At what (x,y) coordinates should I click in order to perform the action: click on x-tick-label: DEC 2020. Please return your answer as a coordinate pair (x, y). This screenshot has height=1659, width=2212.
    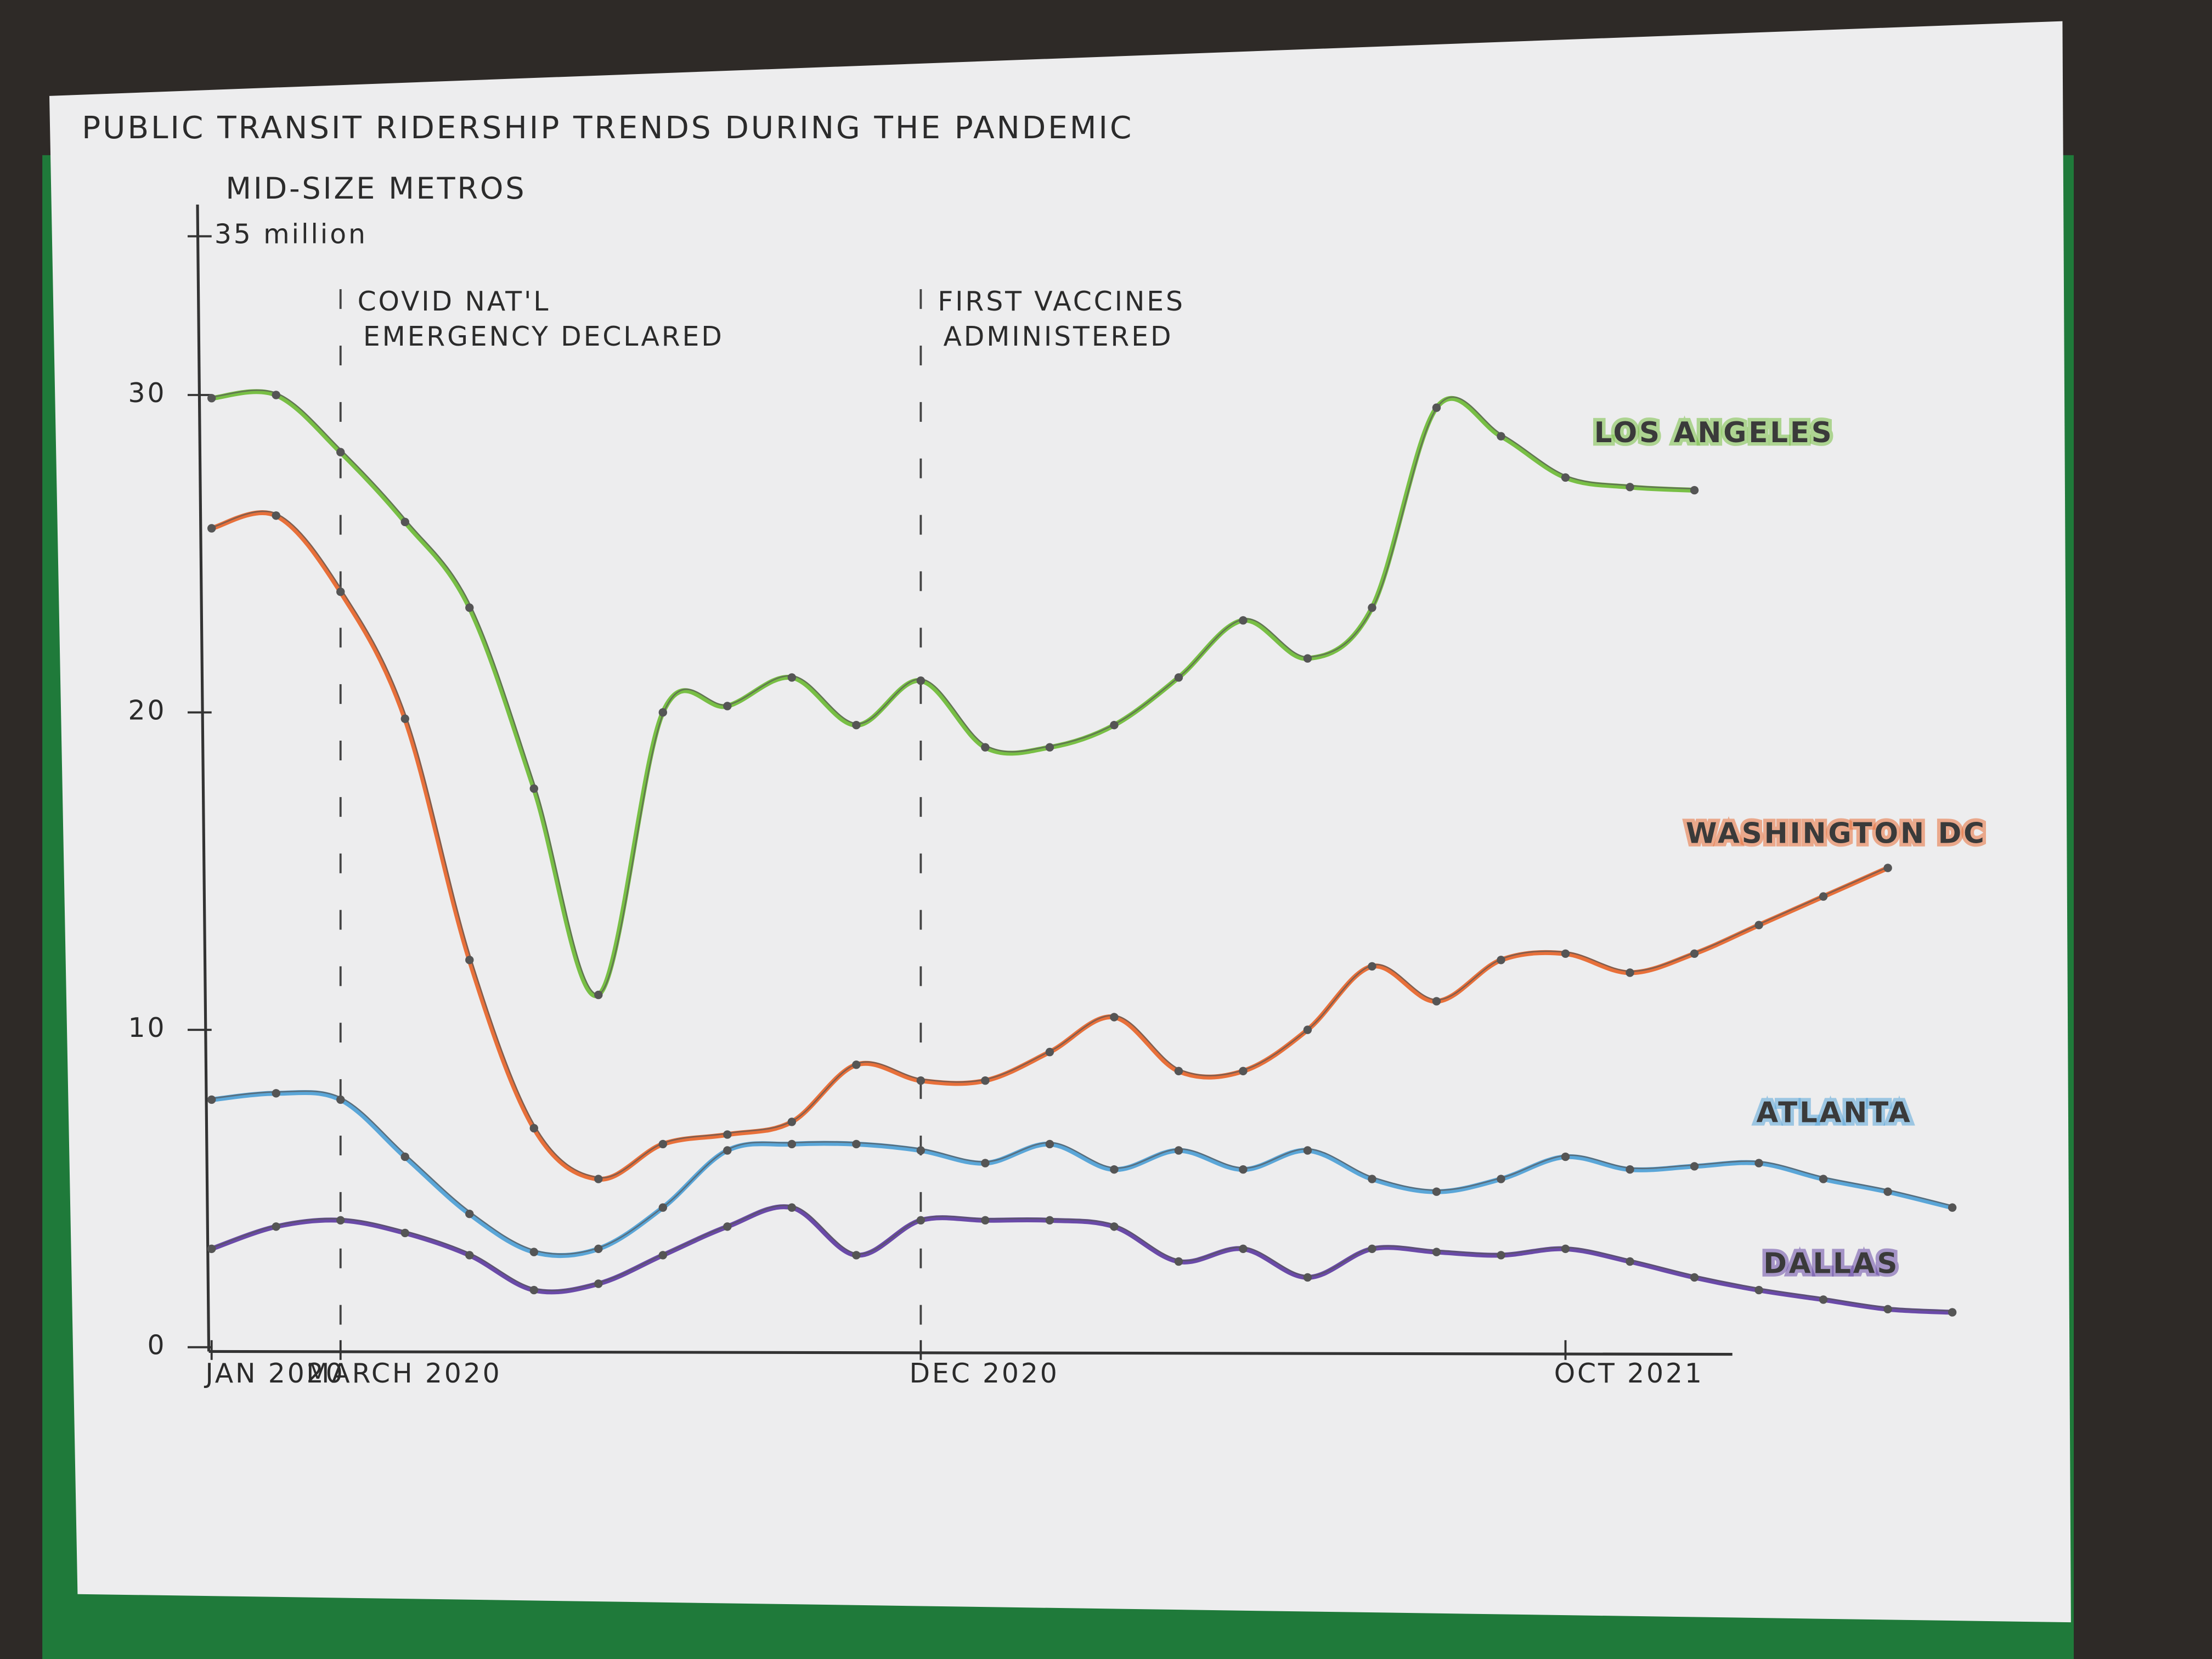
    Looking at the image, I should click on (984, 1373).